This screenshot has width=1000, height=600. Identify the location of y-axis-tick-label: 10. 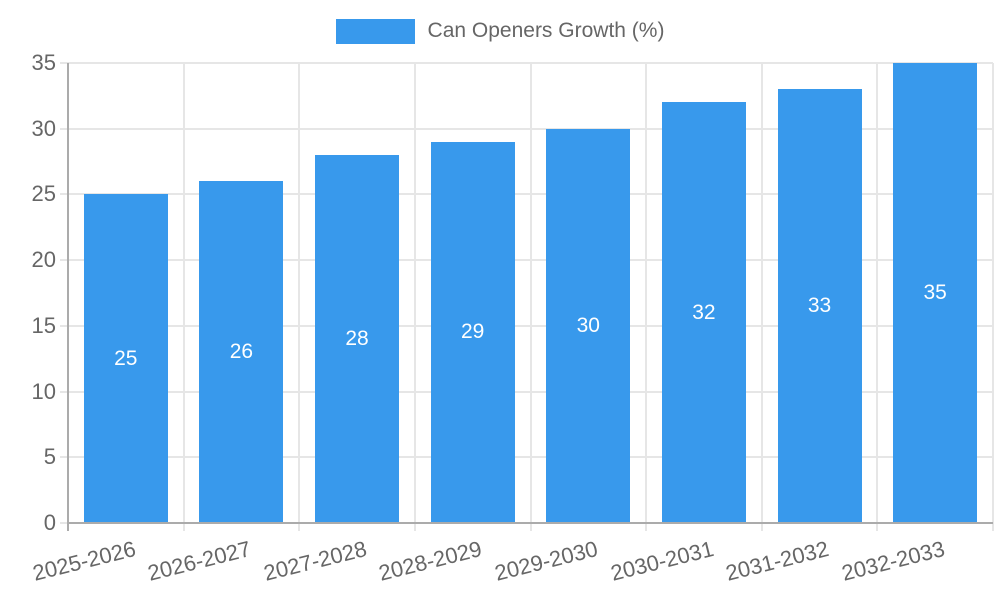
(43, 391).